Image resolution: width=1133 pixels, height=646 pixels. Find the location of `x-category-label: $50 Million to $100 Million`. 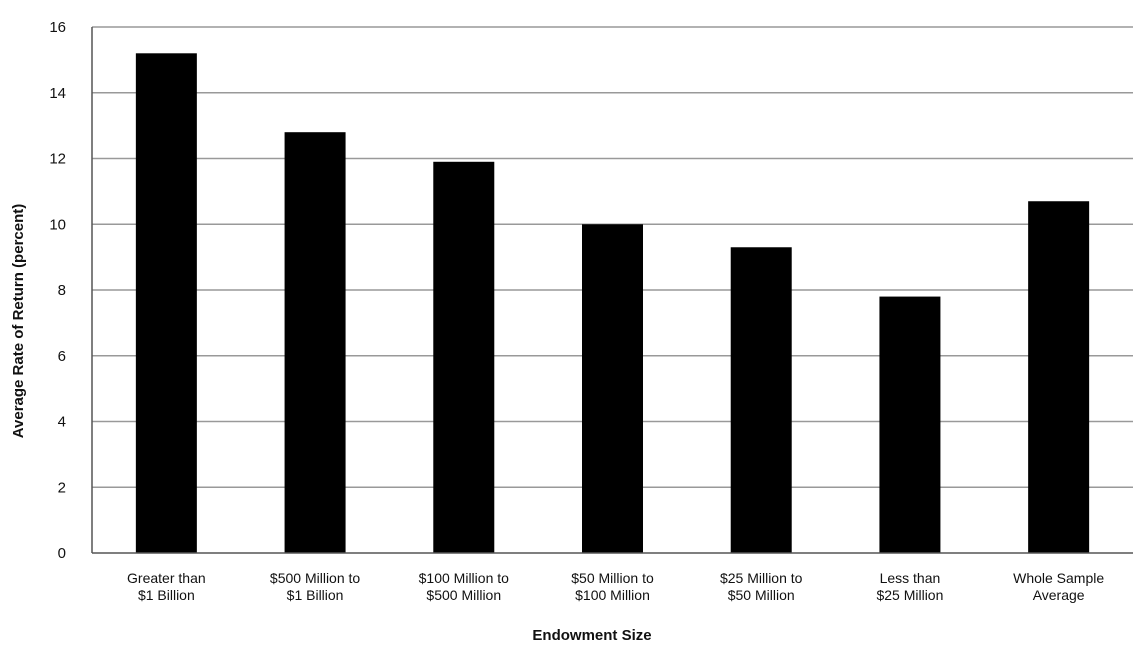

x-category-label: $50 Million to $100 Million is located at coordinates (612, 586).